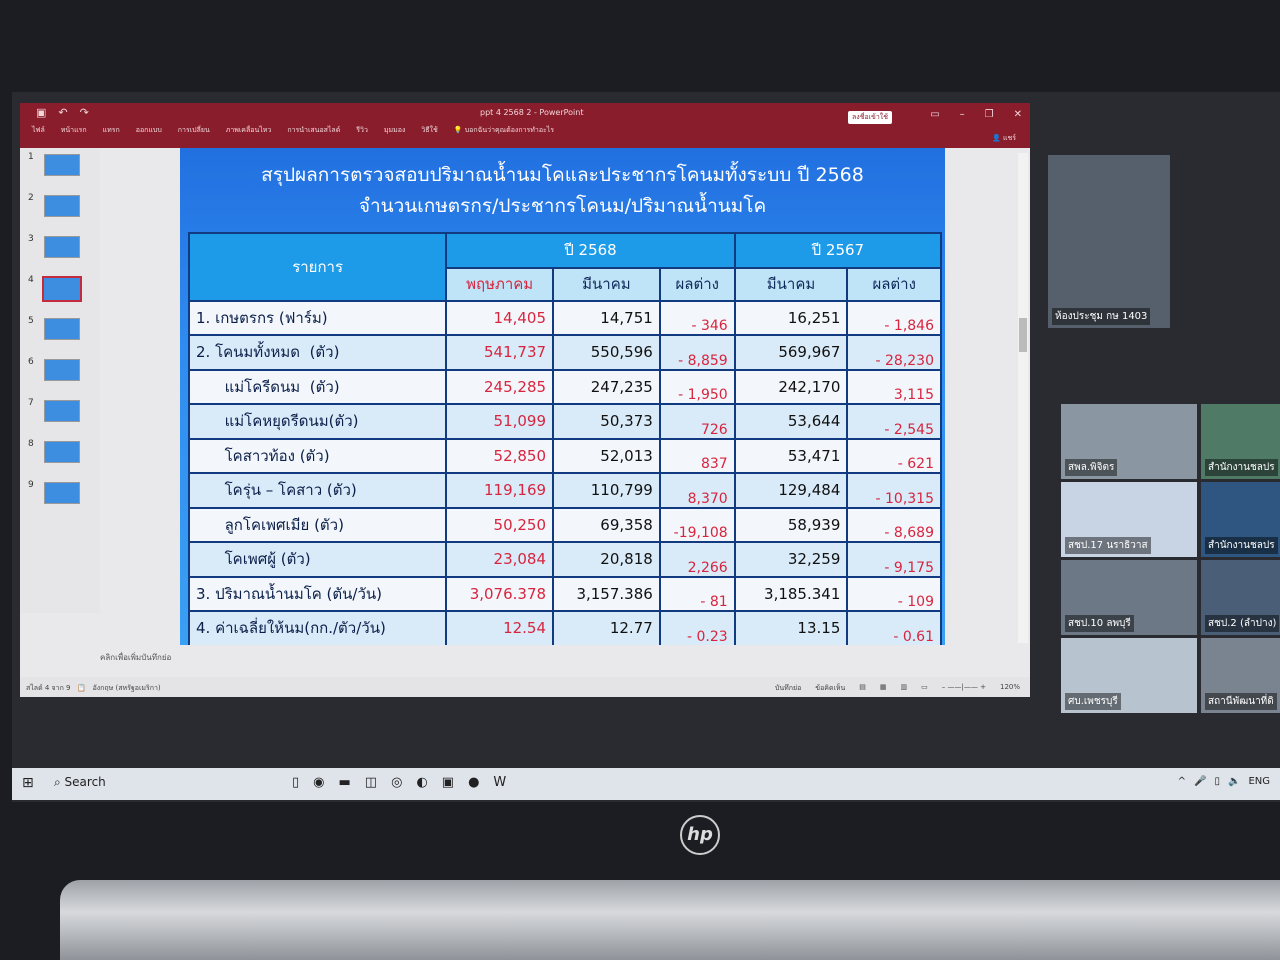 This screenshot has height=960, width=1280. I want to click on header-diff: ผลต่าง, so click(697, 284).